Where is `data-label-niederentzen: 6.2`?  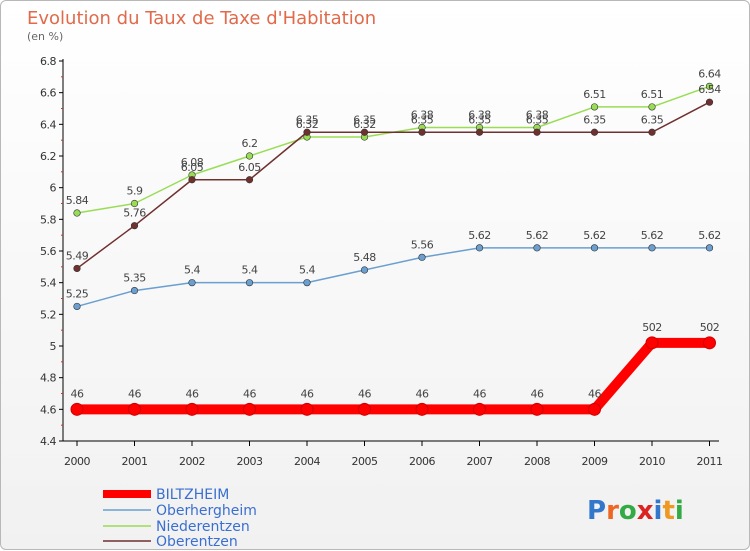 data-label-niederentzen: 6.2 is located at coordinates (250, 143).